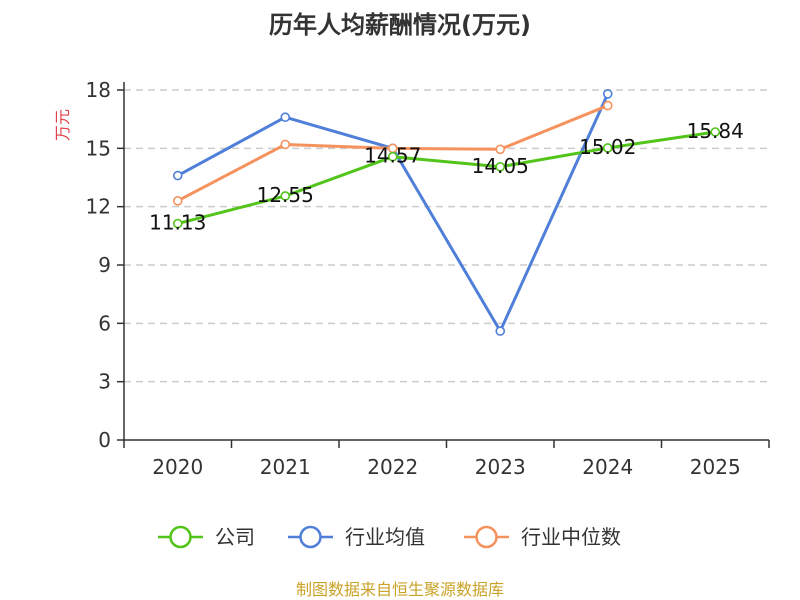 Image resolution: width=800 pixels, height=600 pixels. Describe the element at coordinates (62, 125) in the screenshot. I see `y-axis-label: 万元` at that location.